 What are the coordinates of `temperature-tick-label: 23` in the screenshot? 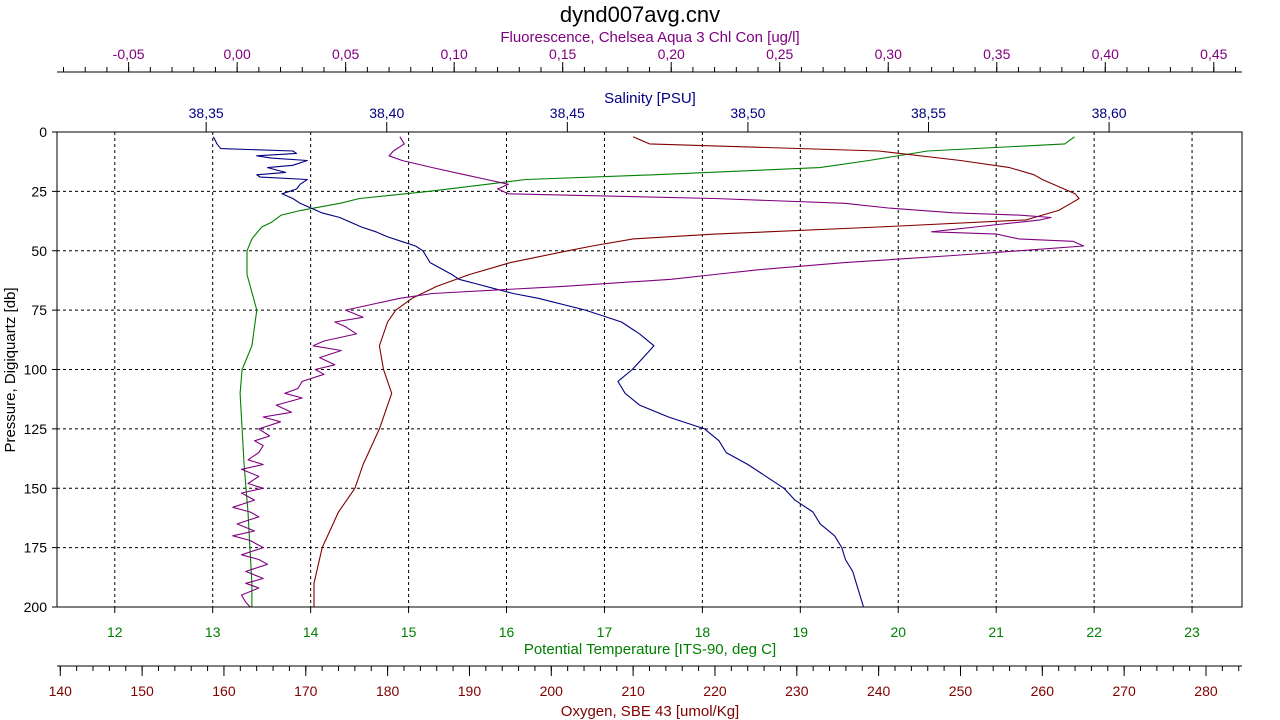 It's located at (1192, 632).